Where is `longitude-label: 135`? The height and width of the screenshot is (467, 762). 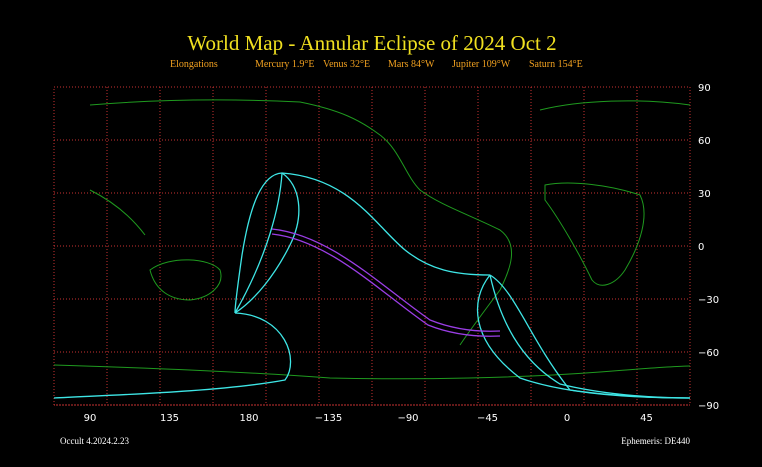 longitude-label: 135 is located at coordinates (169, 418).